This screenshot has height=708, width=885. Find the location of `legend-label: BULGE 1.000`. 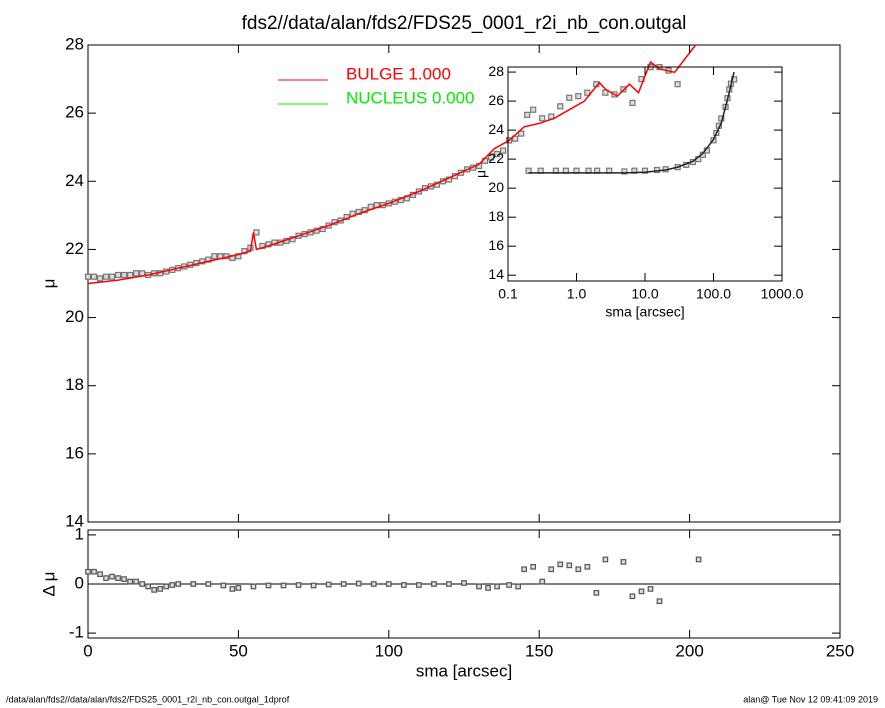

legend-label: BULGE 1.000 is located at coordinates (398, 73).